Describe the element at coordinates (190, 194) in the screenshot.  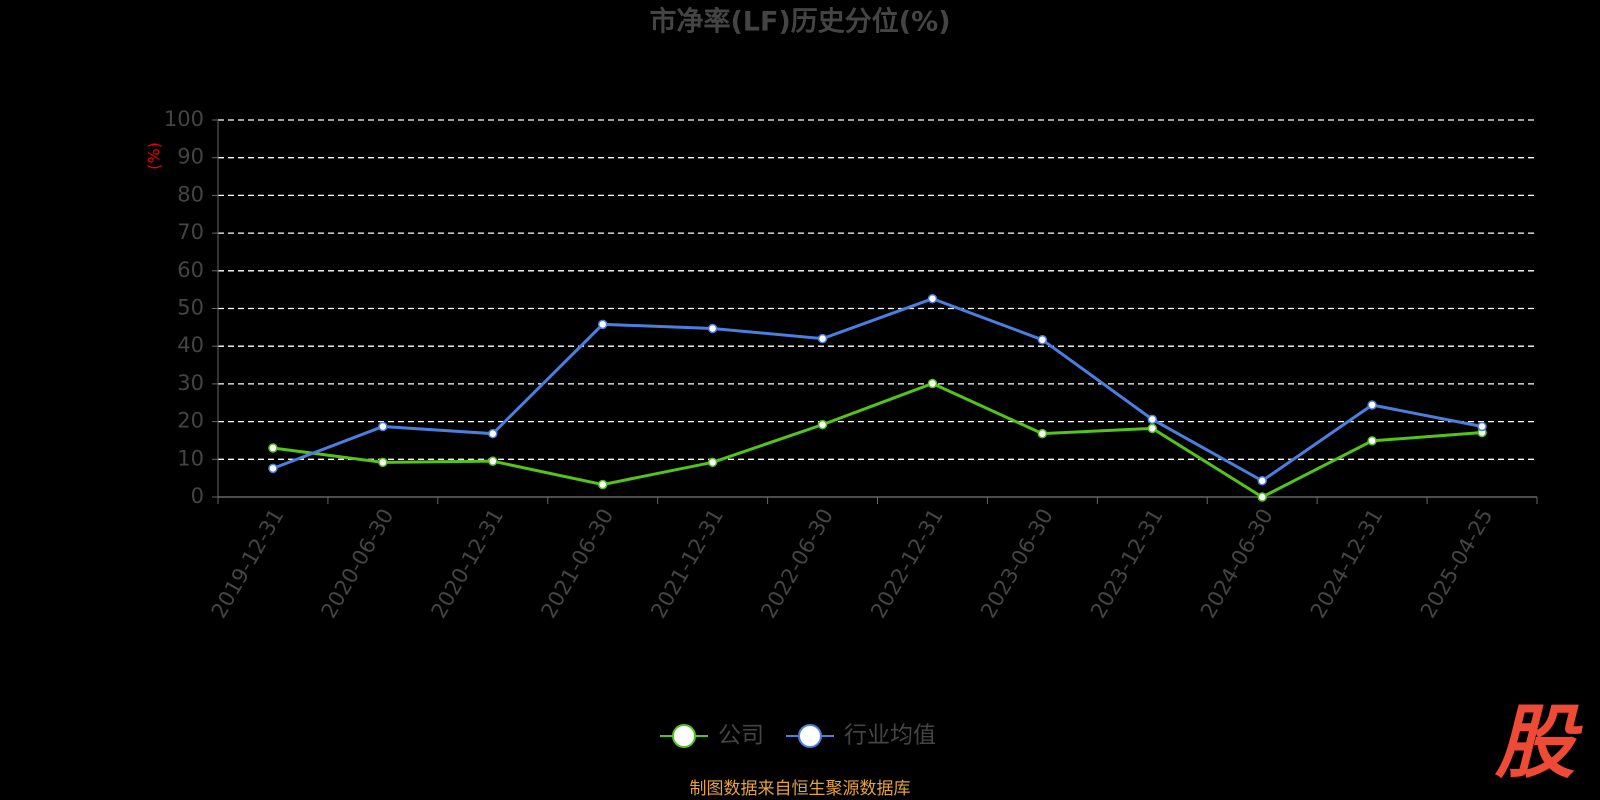
I see `y-tick-label: 80` at that location.